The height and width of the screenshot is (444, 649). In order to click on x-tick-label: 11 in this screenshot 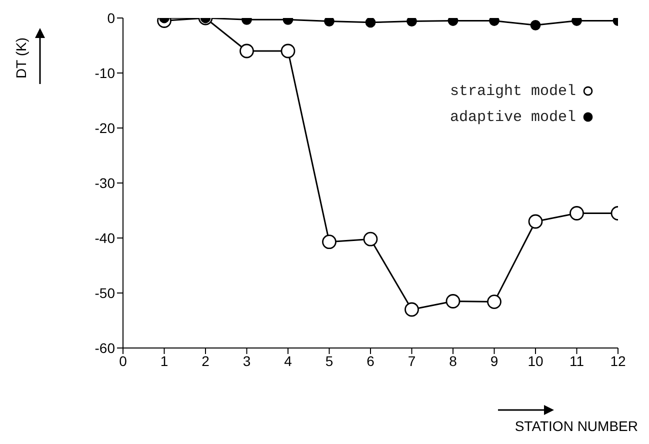, I will do `click(576, 360)`.